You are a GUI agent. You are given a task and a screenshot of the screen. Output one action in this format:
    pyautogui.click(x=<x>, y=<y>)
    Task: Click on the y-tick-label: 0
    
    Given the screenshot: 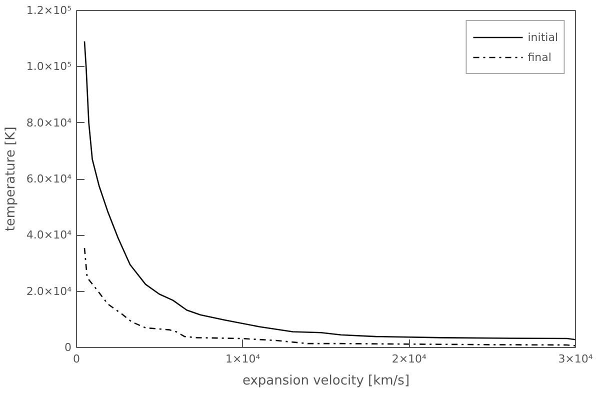 What is the action you would take?
    pyautogui.click(x=68, y=347)
    